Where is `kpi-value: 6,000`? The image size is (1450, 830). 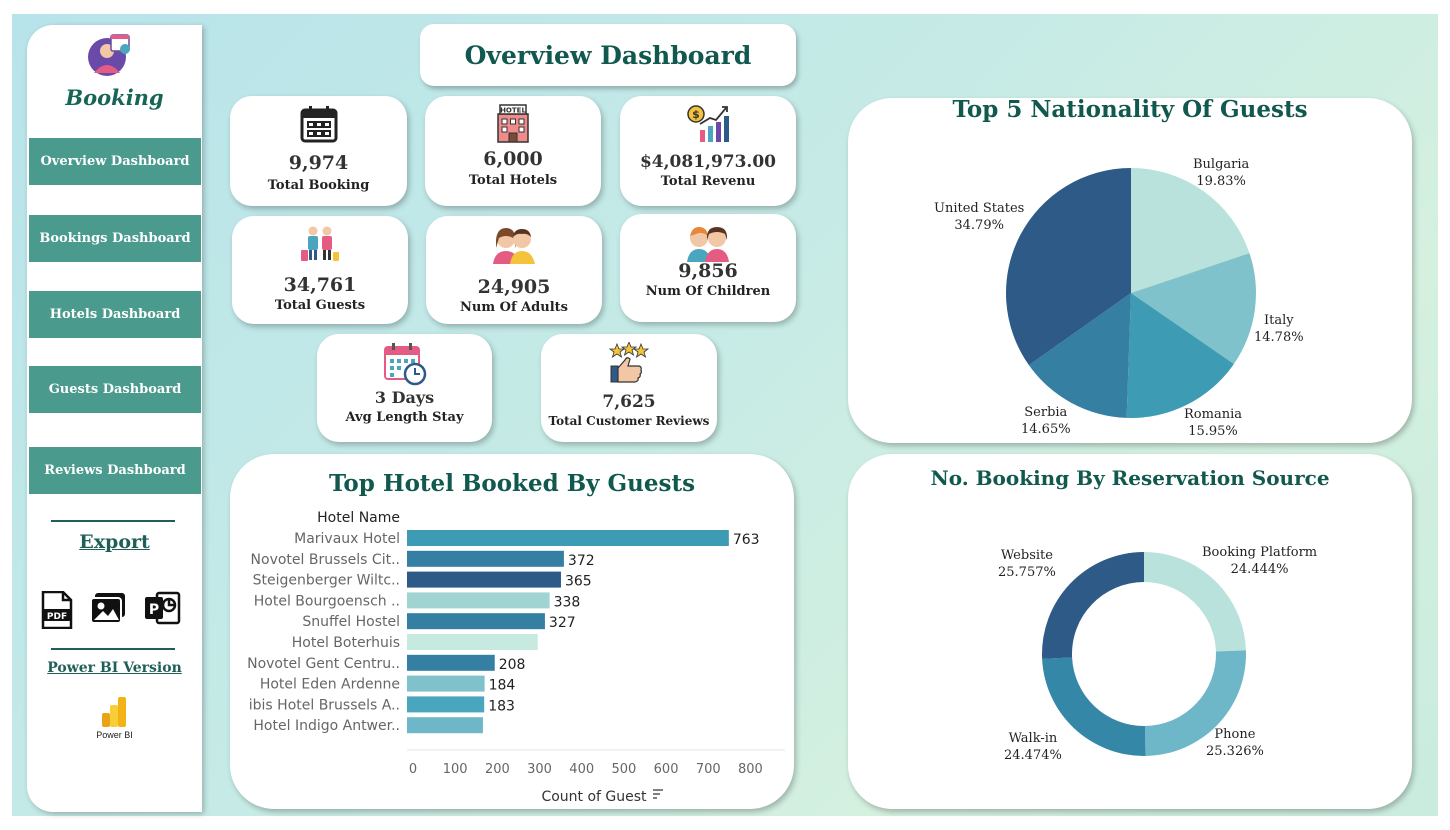
kpi-value: 6,000 is located at coordinates (513, 159).